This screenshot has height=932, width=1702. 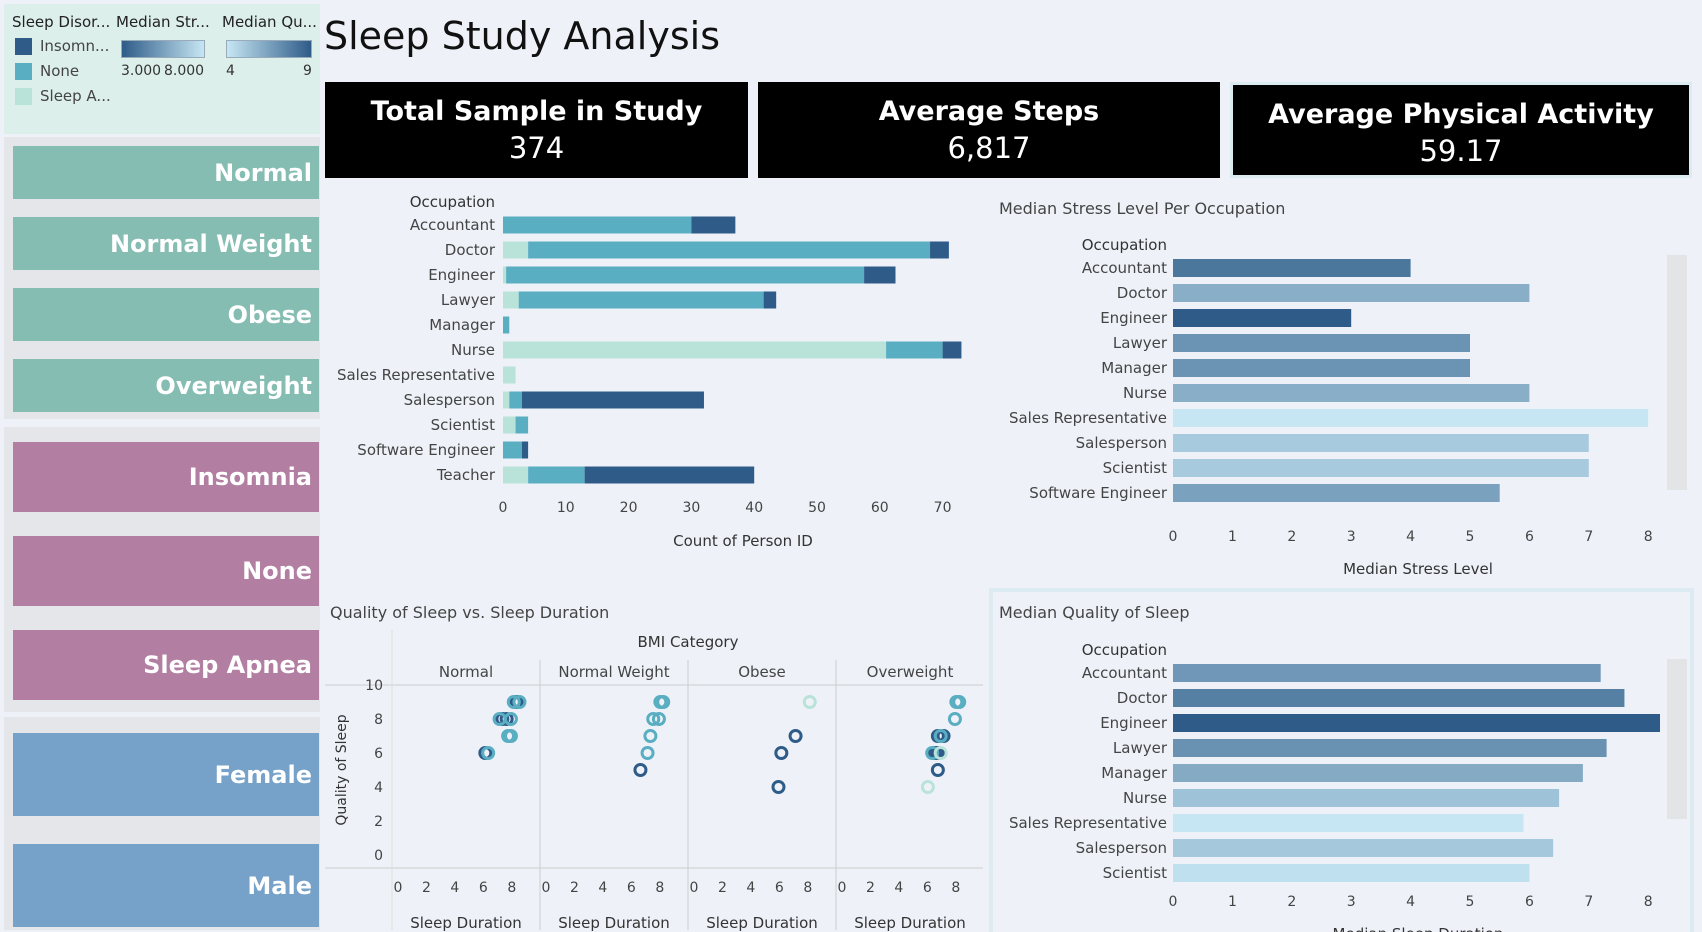 I want to click on quality-chart-scrollbar, so click(x=1677, y=739).